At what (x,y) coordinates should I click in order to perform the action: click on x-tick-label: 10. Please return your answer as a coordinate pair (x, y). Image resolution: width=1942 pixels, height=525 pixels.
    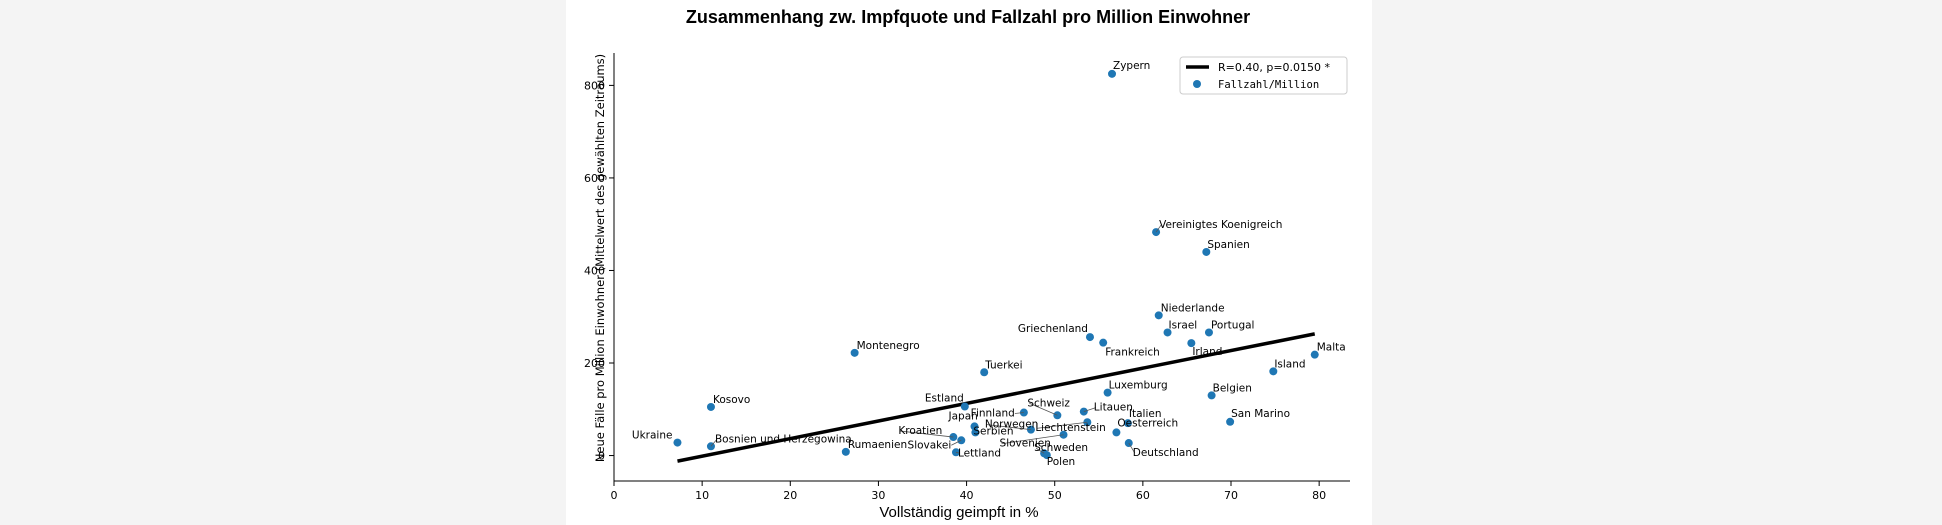
    Looking at the image, I should click on (702, 495).